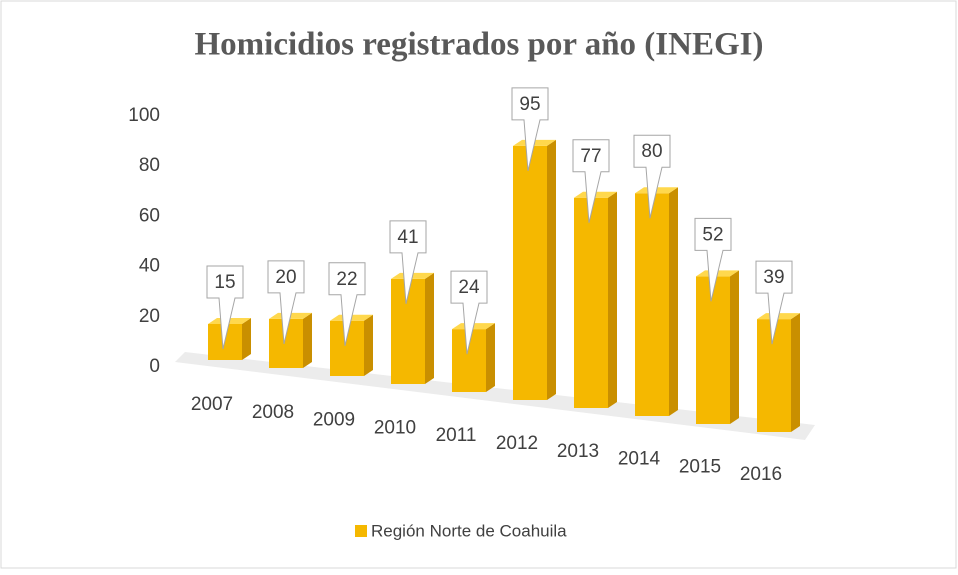 The image size is (958, 575). Describe the element at coordinates (407, 237) in the screenshot. I see `data-label: 41` at that location.